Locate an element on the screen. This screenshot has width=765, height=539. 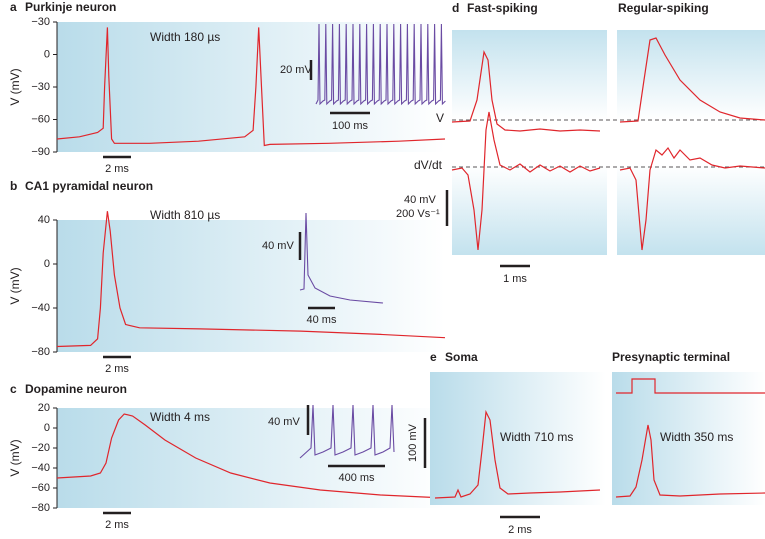
annotation: 100 ms is located at coordinates (350, 126).